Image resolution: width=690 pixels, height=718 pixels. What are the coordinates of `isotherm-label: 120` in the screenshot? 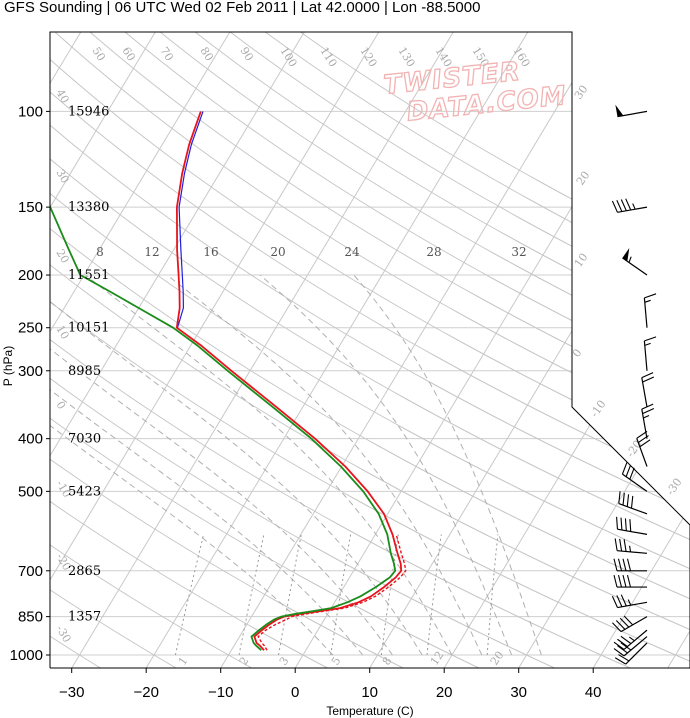 It's located at (368, 57).